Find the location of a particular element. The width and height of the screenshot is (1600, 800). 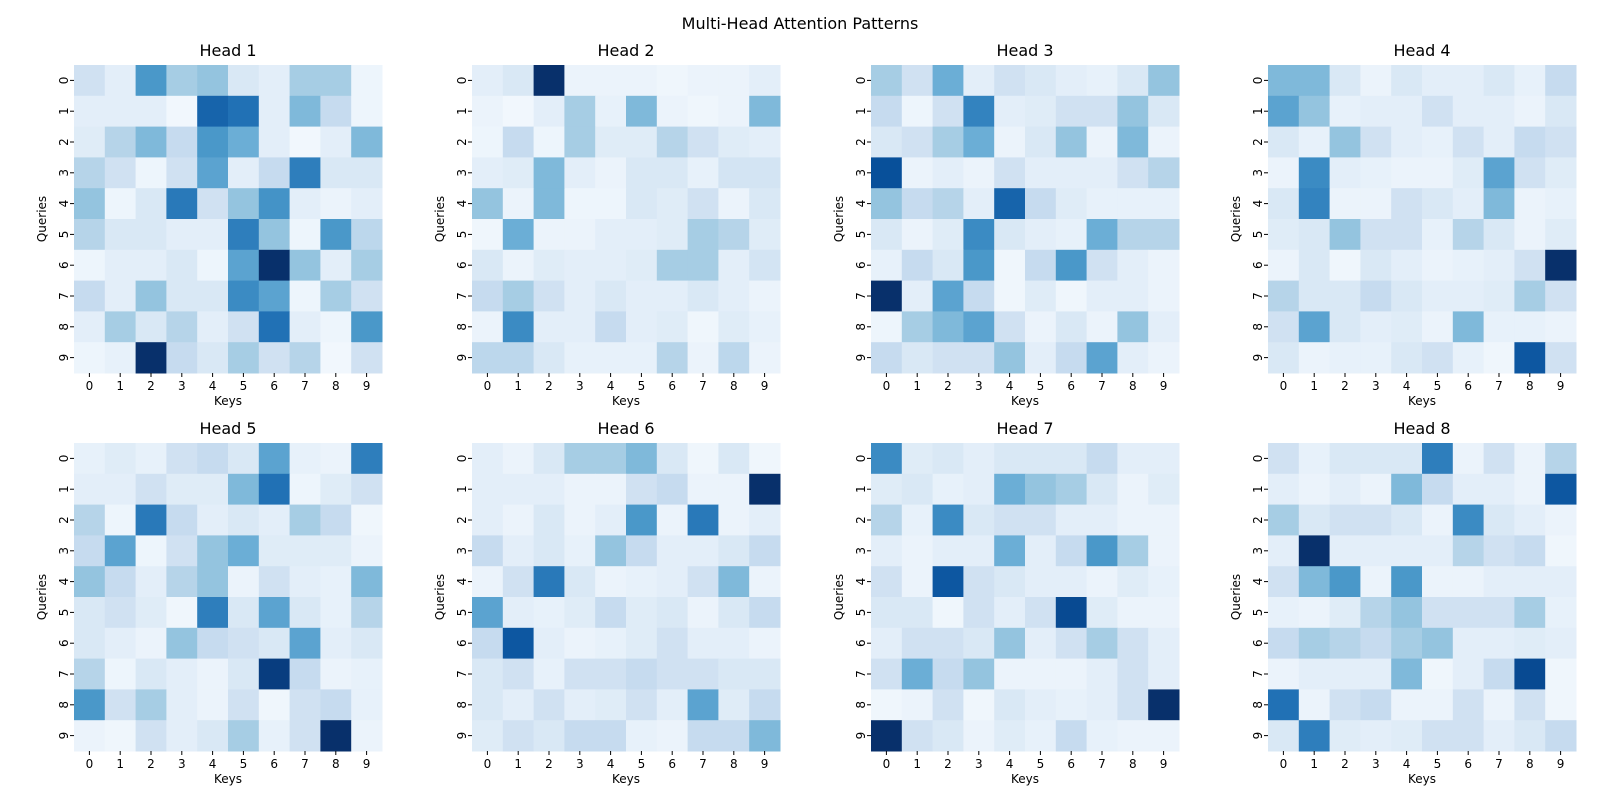

heatmap-panel: Head 7 0 1 2 3 4 5 6 7 8 9 0 1 2 3 4 5 6 7 8 9 Keys Queries is located at coordinates (1006, 602).